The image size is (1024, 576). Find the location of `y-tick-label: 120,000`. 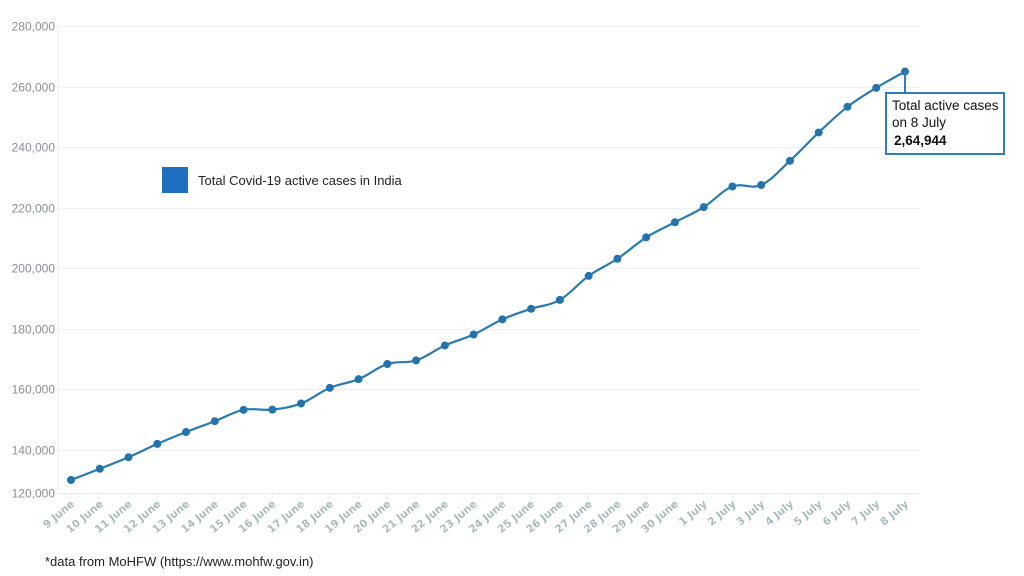

y-tick-label: 120,000 is located at coordinates (34, 494).